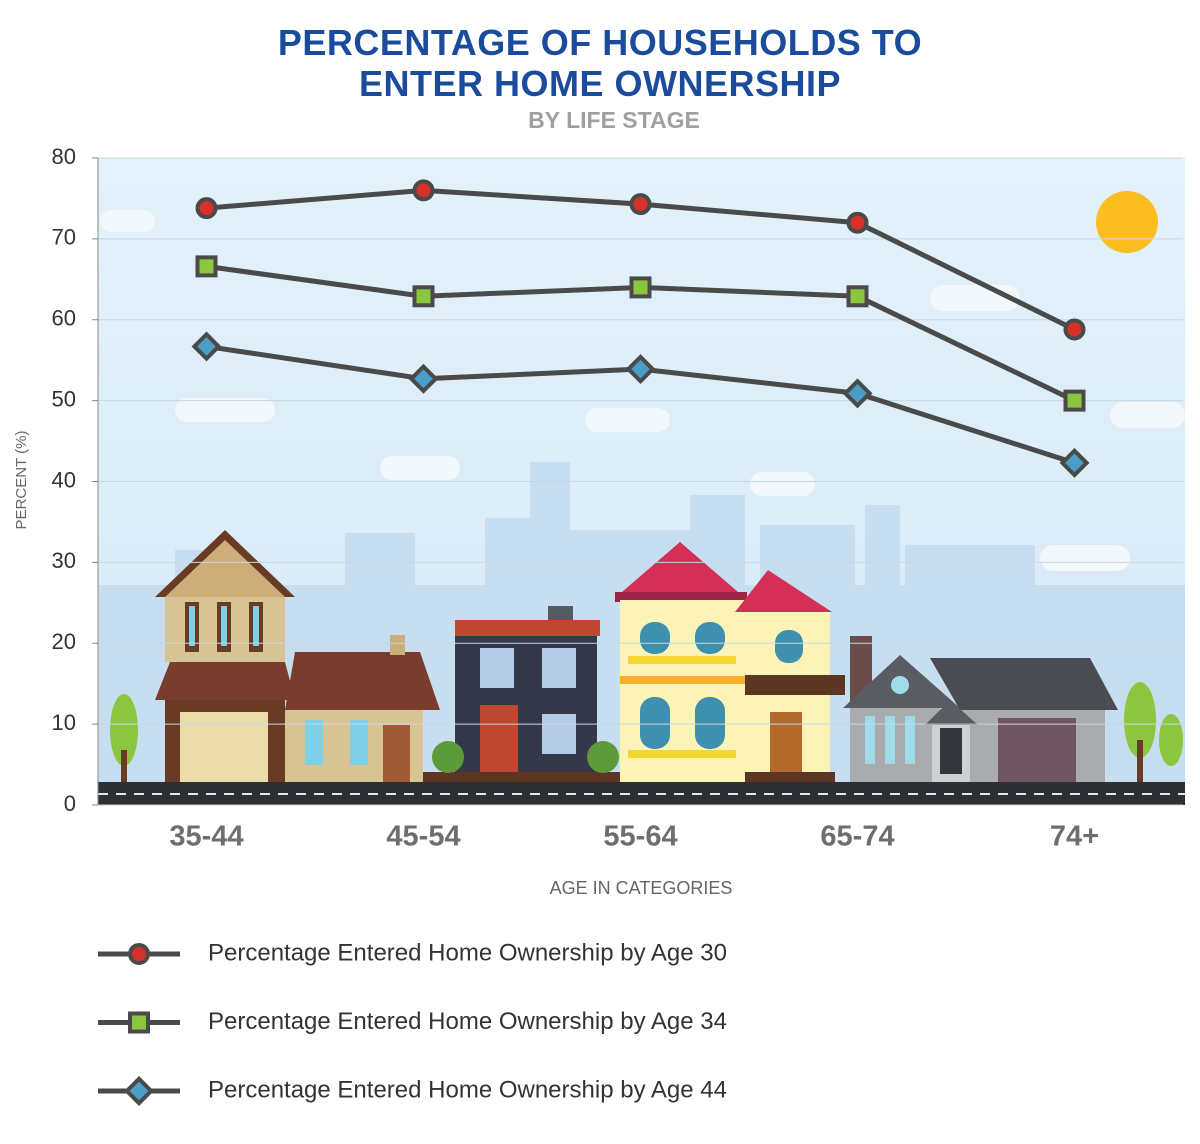 Image resolution: width=1200 pixels, height=1144 pixels. I want to click on x-tick-label: 74+, so click(1074, 837).